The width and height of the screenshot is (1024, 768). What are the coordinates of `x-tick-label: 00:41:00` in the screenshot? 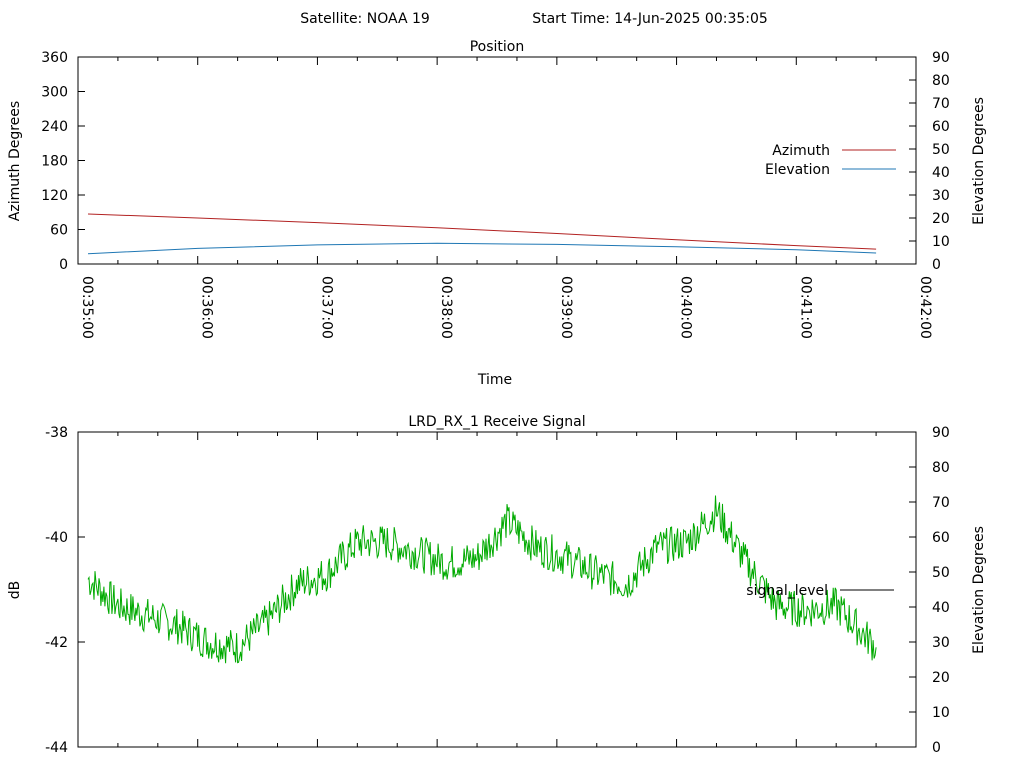 It's located at (805, 307).